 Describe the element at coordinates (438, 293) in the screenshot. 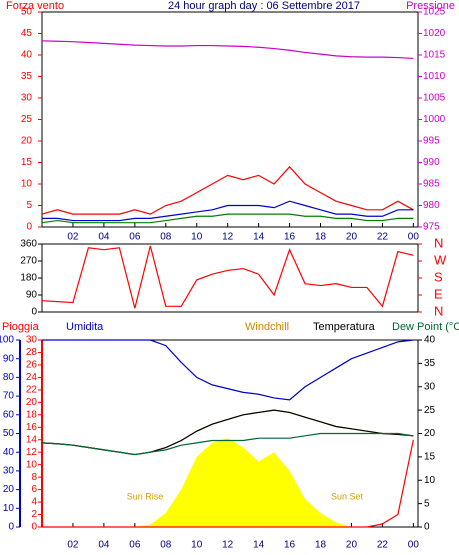

I see `y-tick-label: E` at that location.